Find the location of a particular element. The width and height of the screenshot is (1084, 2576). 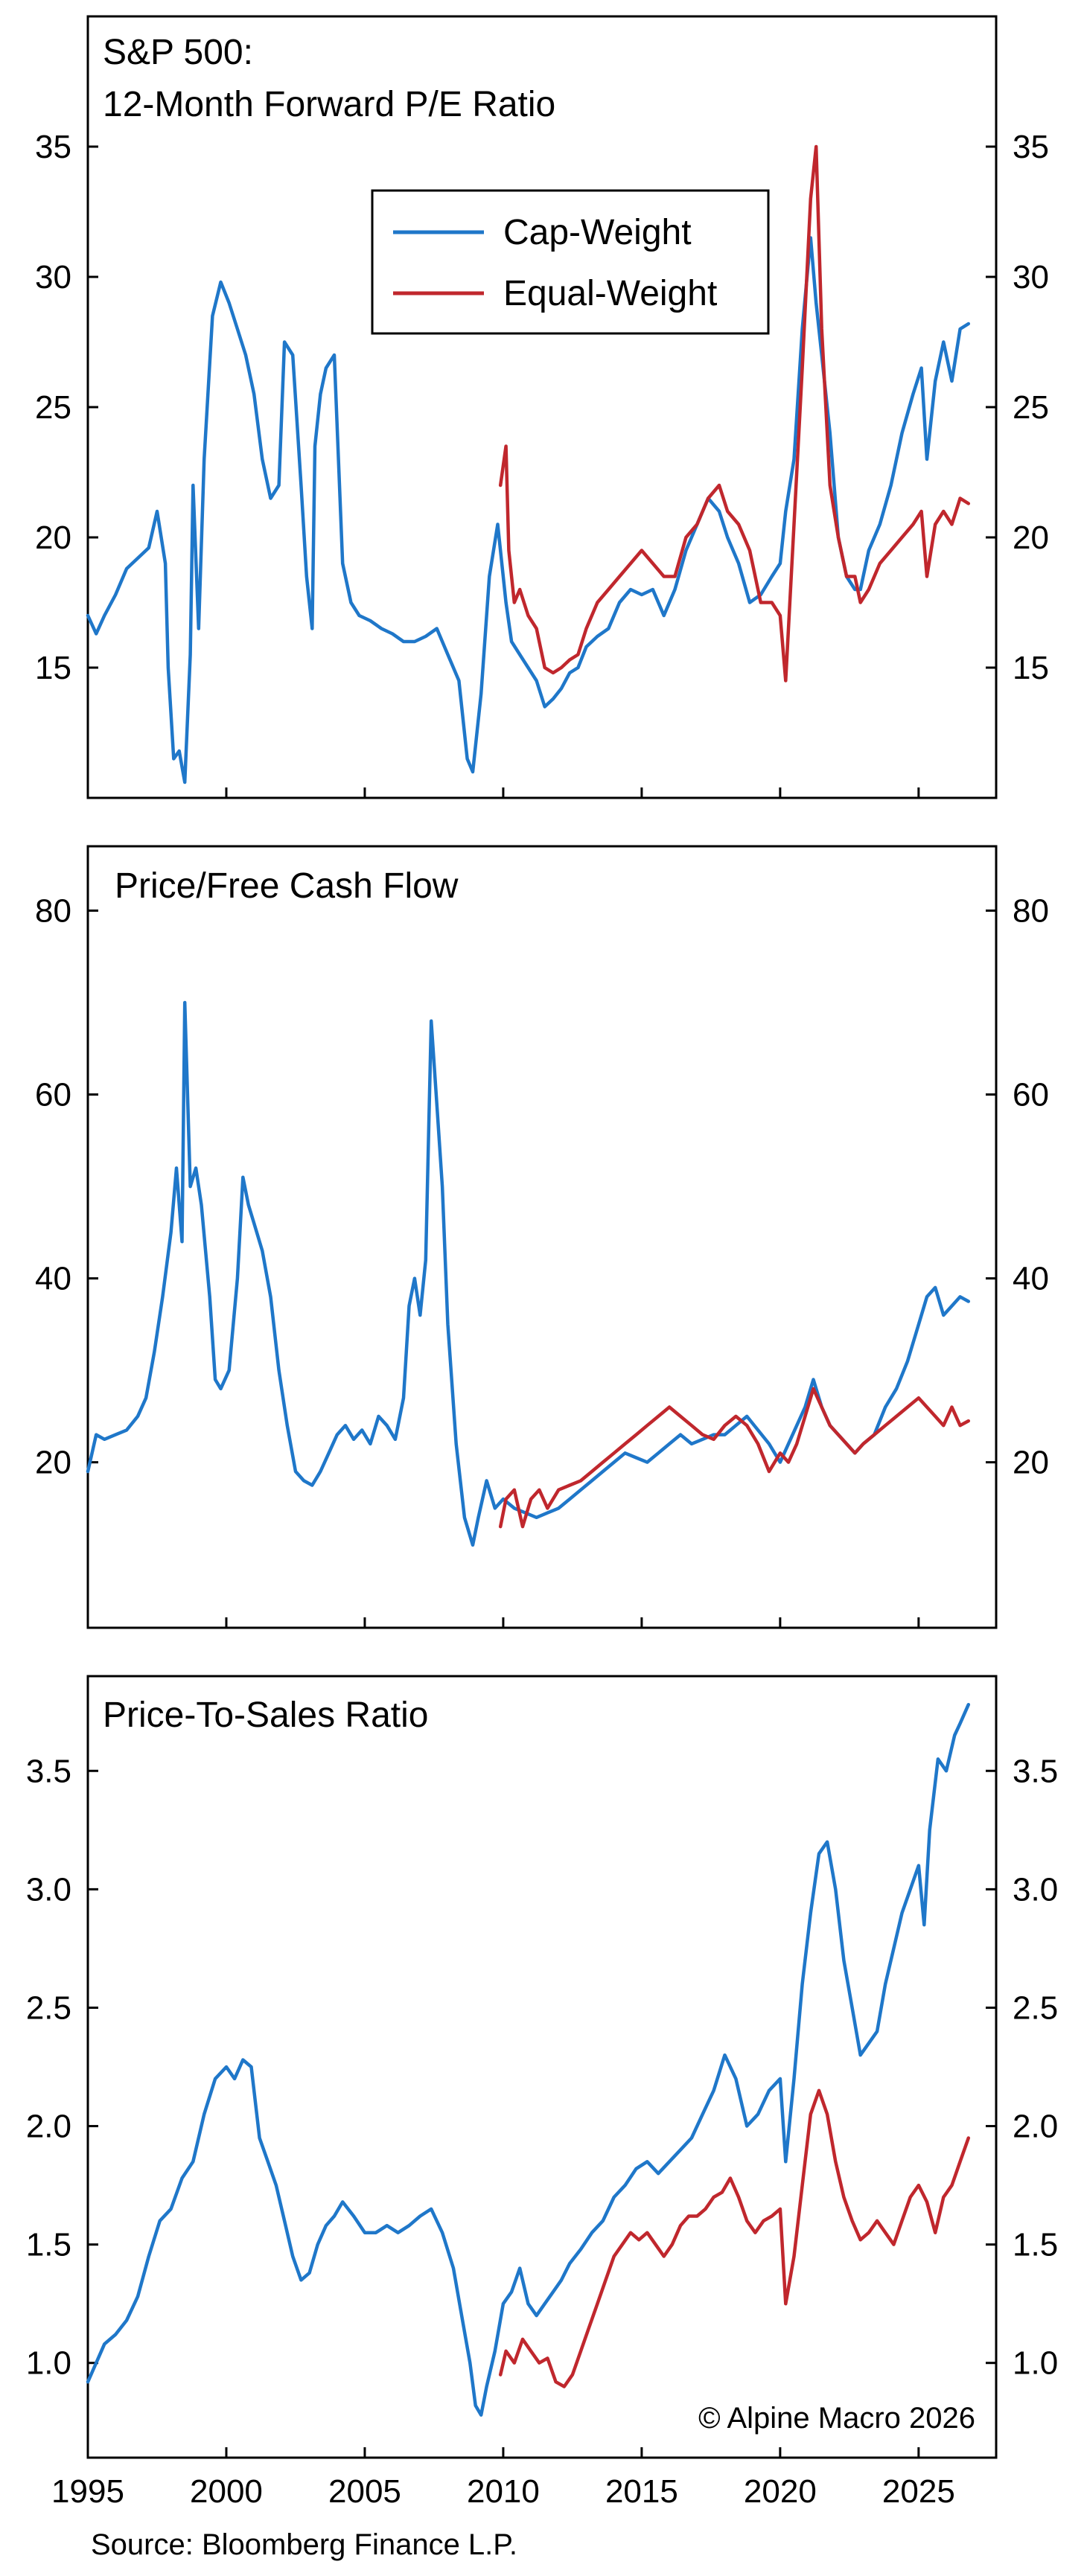

panel-title-line-2: 12-Month Forward P/E Ratio is located at coordinates (329, 105).